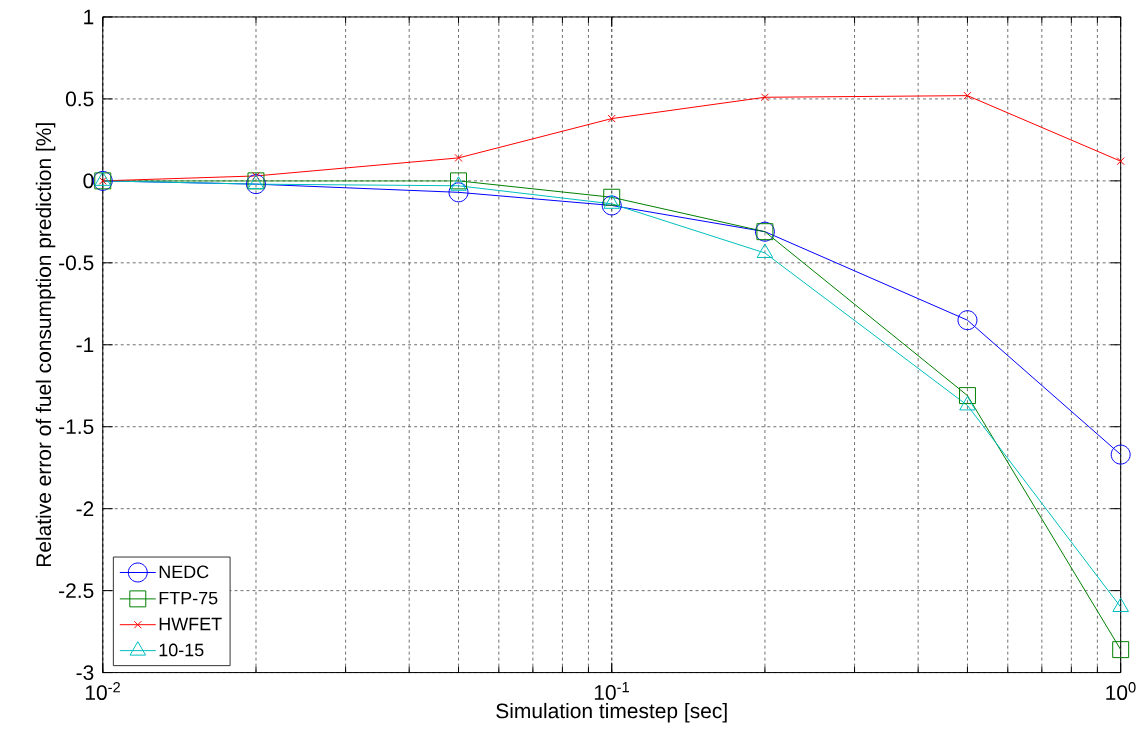 This screenshot has width=1140, height=754. I want to click on y-tick-label: -1.5, so click(76, 426).